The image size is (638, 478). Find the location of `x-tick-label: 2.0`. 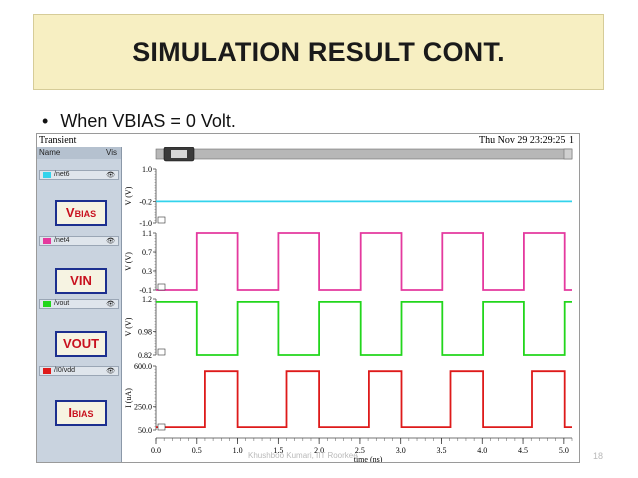

x-tick-label: 2.0 is located at coordinates (319, 450).